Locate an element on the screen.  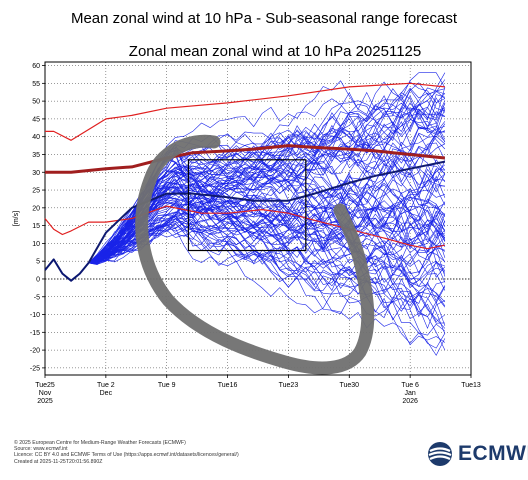
y-axis-label: [m/s] is located at coordinates (16, 218).